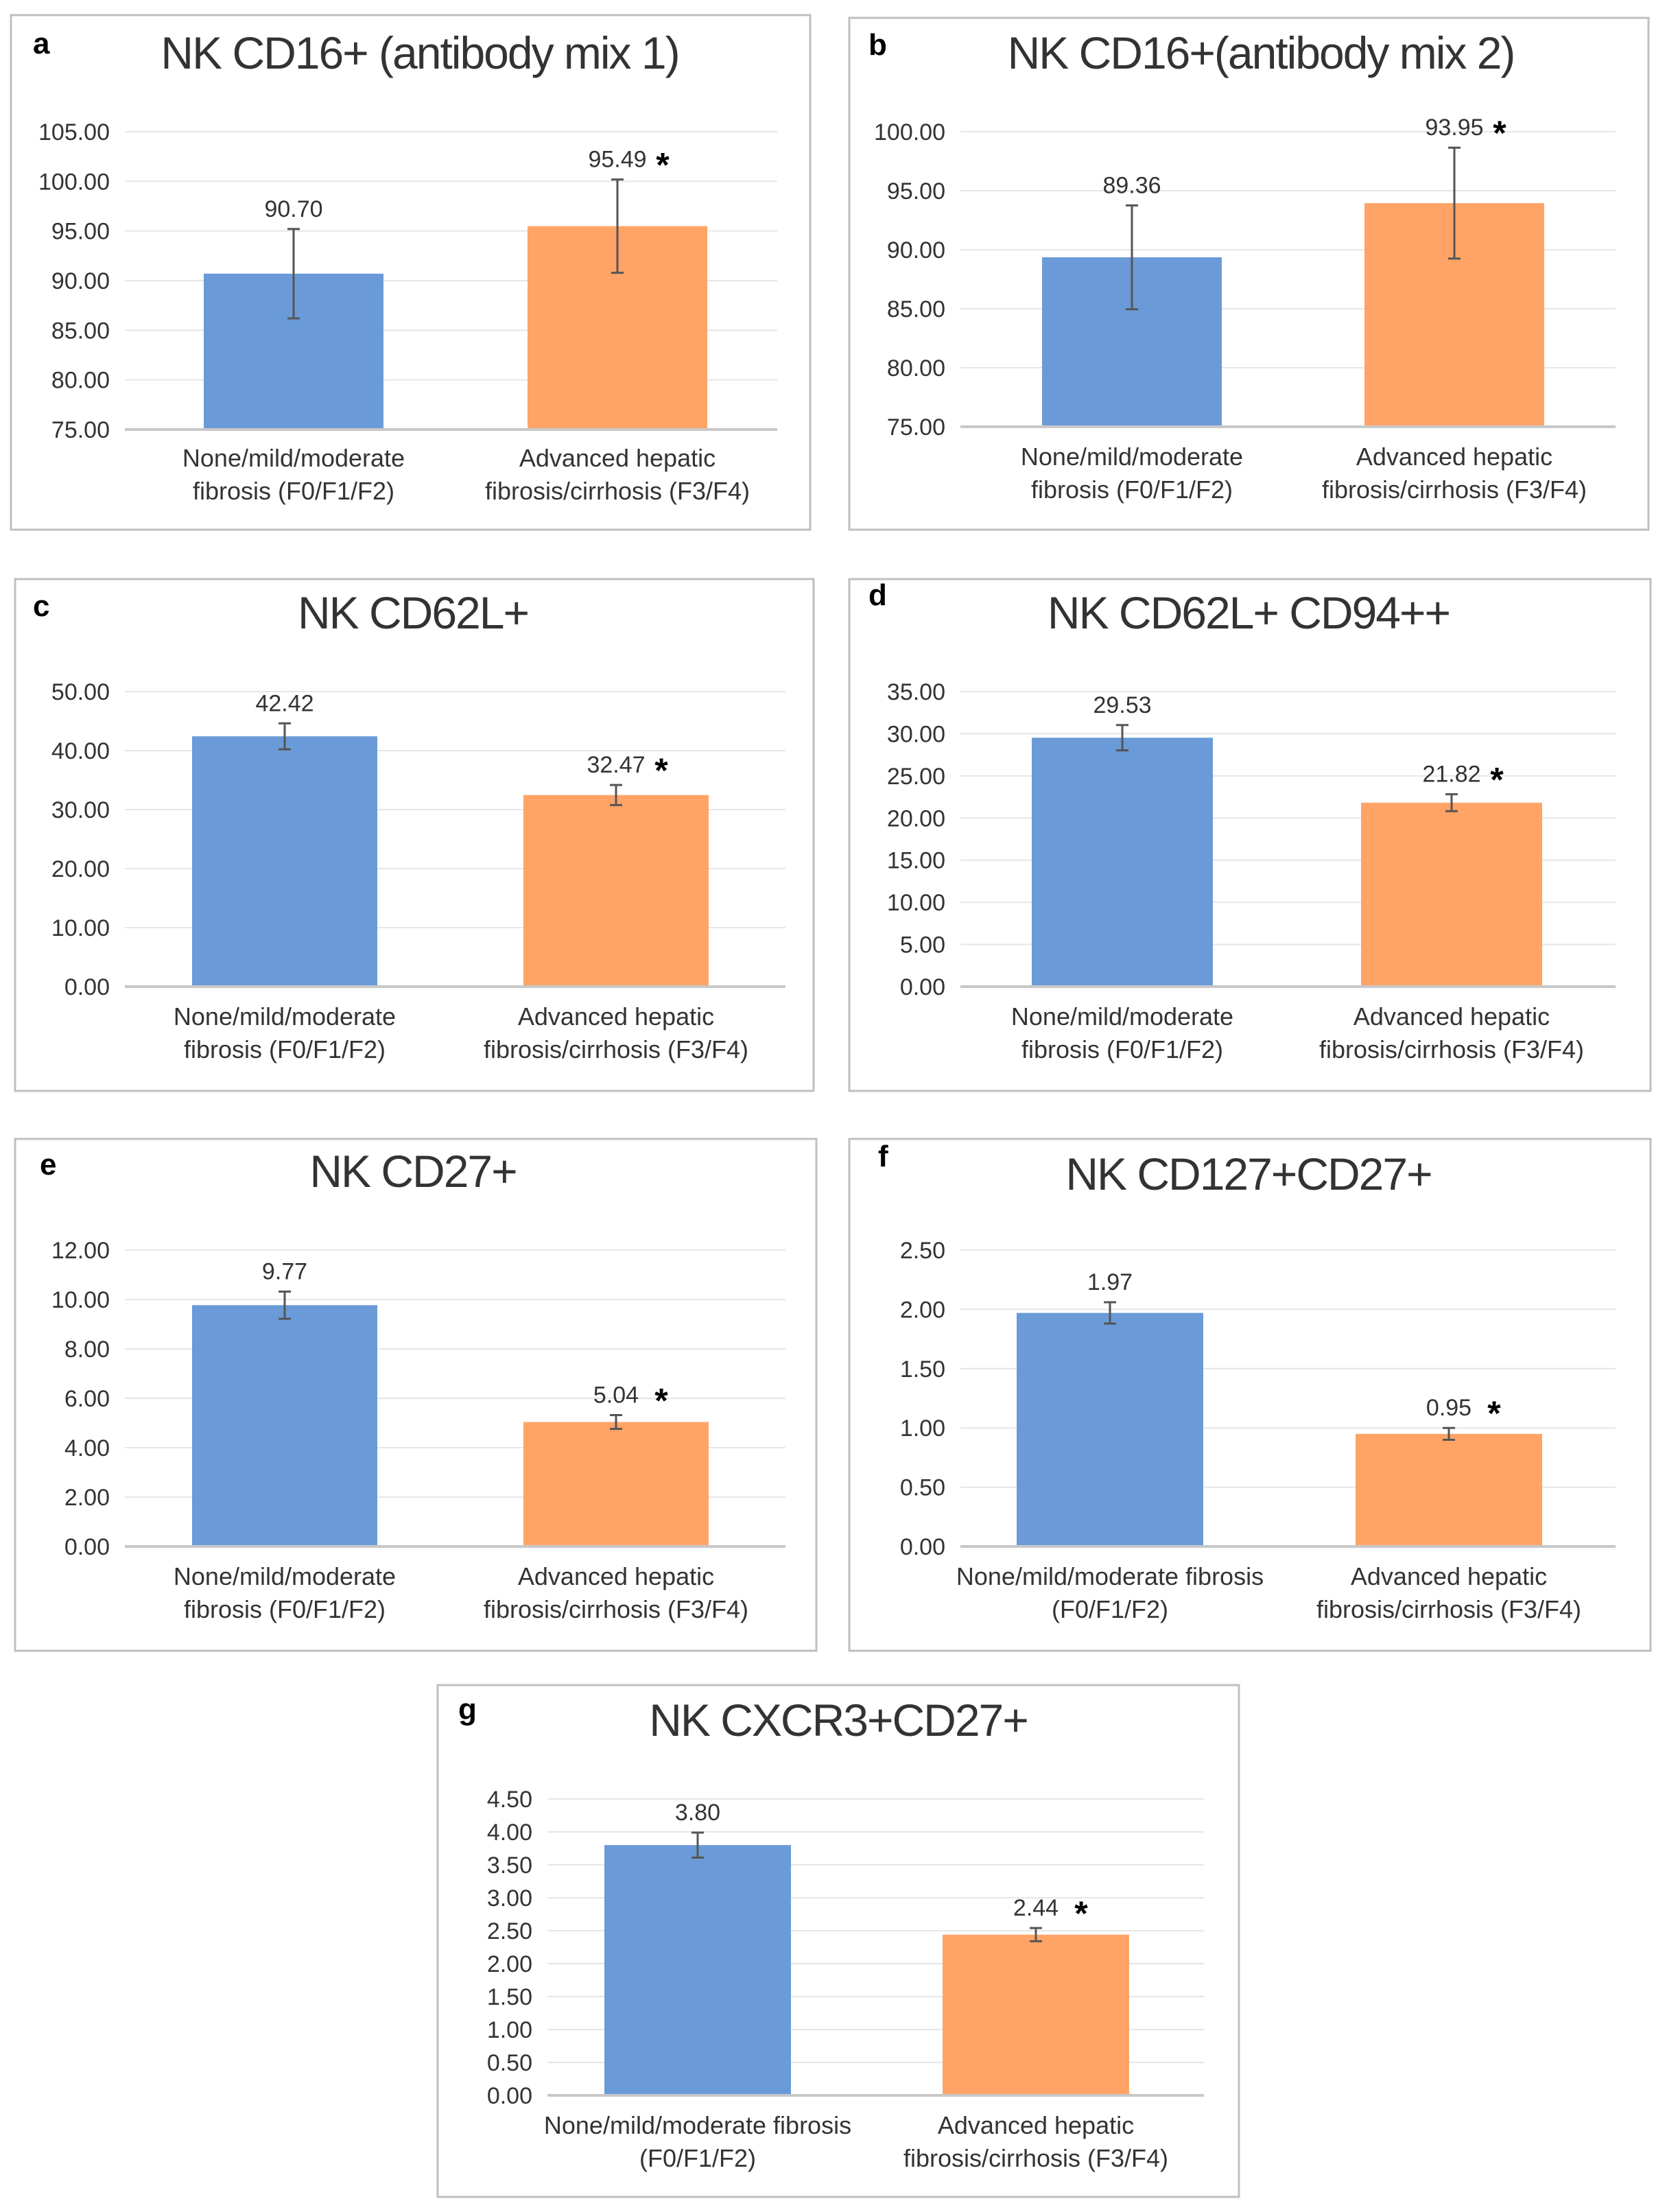 The width and height of the screenshot is (1667, 2212). What do you see at coordinates (916, 368) in the screenshot?
I see `panel-b-ytick-label: 80.00` at bounding box center [916, 368].